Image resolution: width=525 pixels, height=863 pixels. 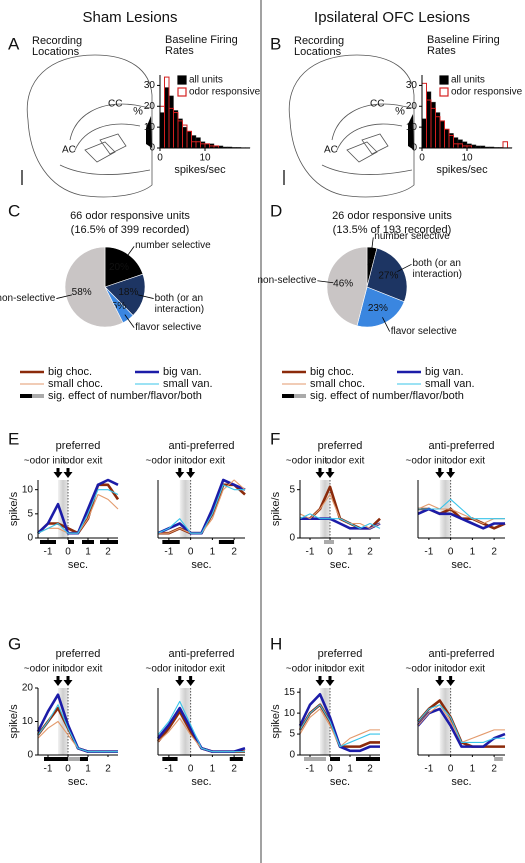 I want to click on subplot-title: preferred, so click(x=340, y=446).